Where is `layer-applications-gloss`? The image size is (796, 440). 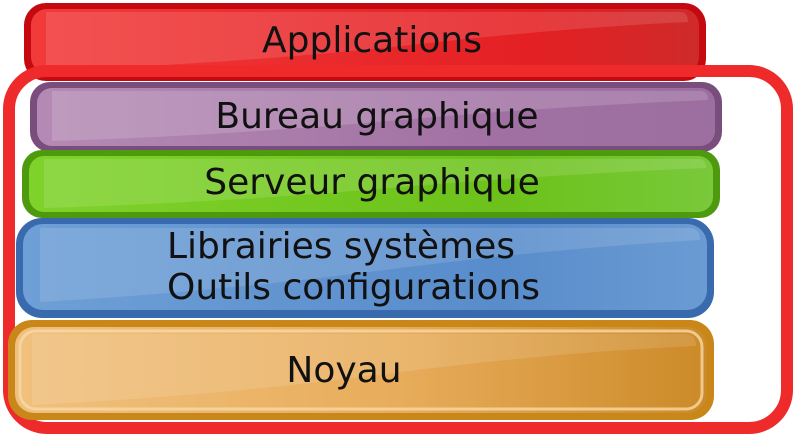 layer-applications-gloss is located at coordinates (367, 41).